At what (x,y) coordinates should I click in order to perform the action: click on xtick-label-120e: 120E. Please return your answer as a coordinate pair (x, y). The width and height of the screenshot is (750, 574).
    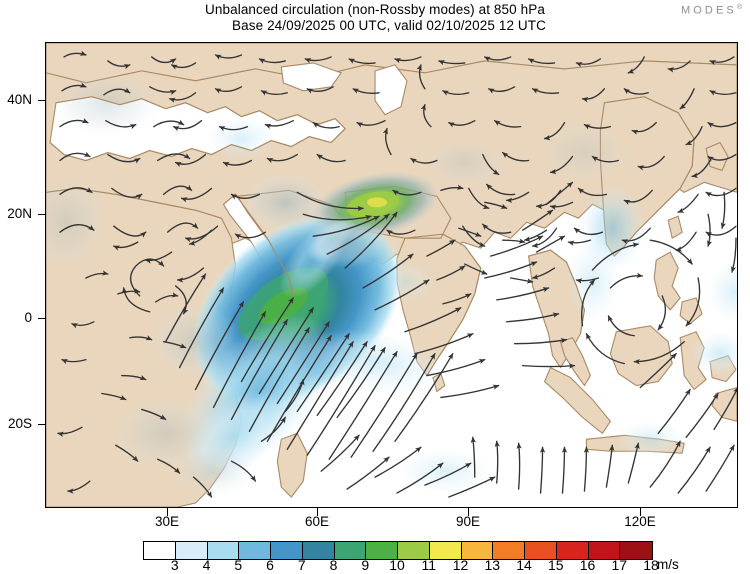
    Looking at the image, I should click on (640, 521).